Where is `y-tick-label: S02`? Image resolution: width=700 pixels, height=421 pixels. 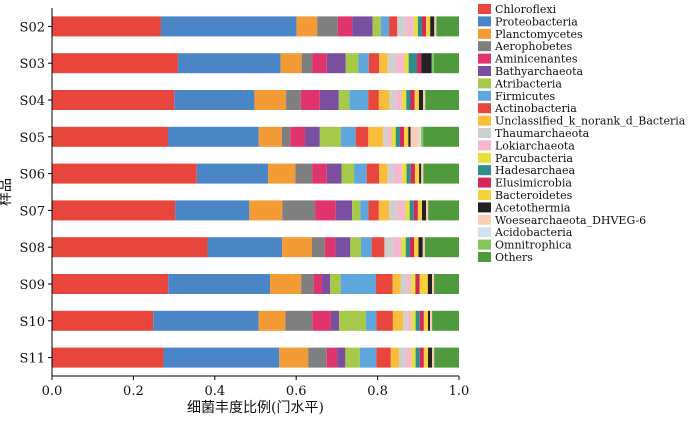 y-tick-label: S02 is located at coordinates (32, 27).